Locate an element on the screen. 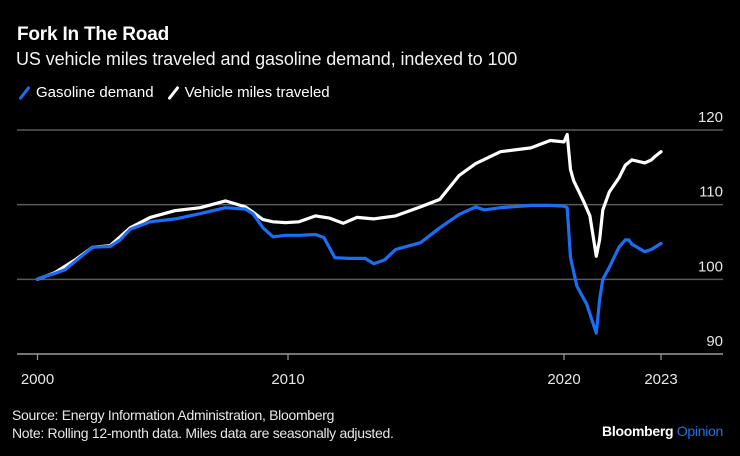 This screenshot has height=456, width=740. legend-item-gasoline: Gasoline demand is located at coordinates (85, 92).